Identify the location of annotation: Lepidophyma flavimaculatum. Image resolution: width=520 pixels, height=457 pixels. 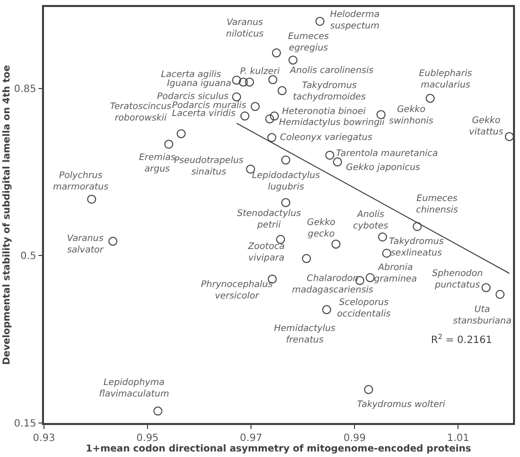
(134, 389).